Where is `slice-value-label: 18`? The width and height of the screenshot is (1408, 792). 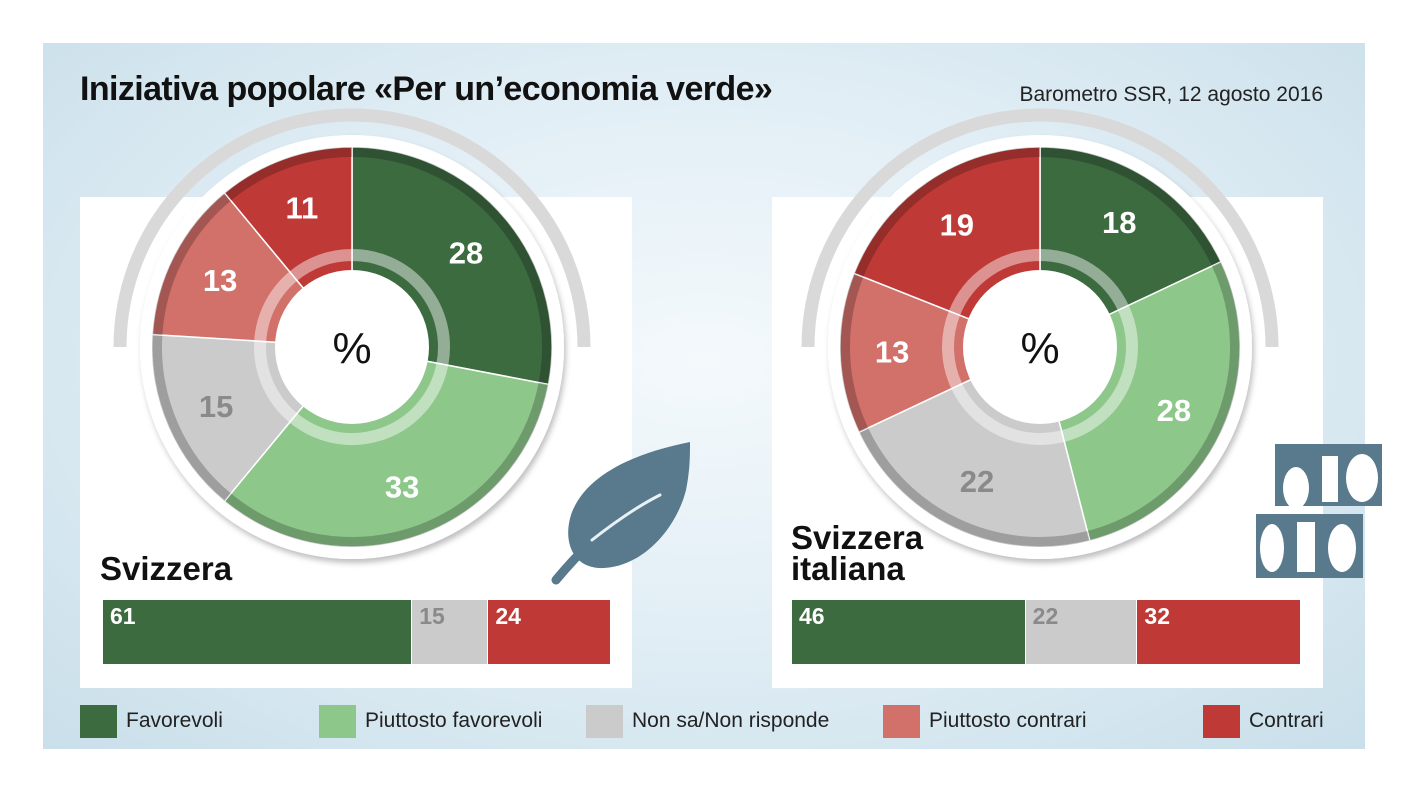 slice-value-label: 18 is located at coordinates (1119, 222).